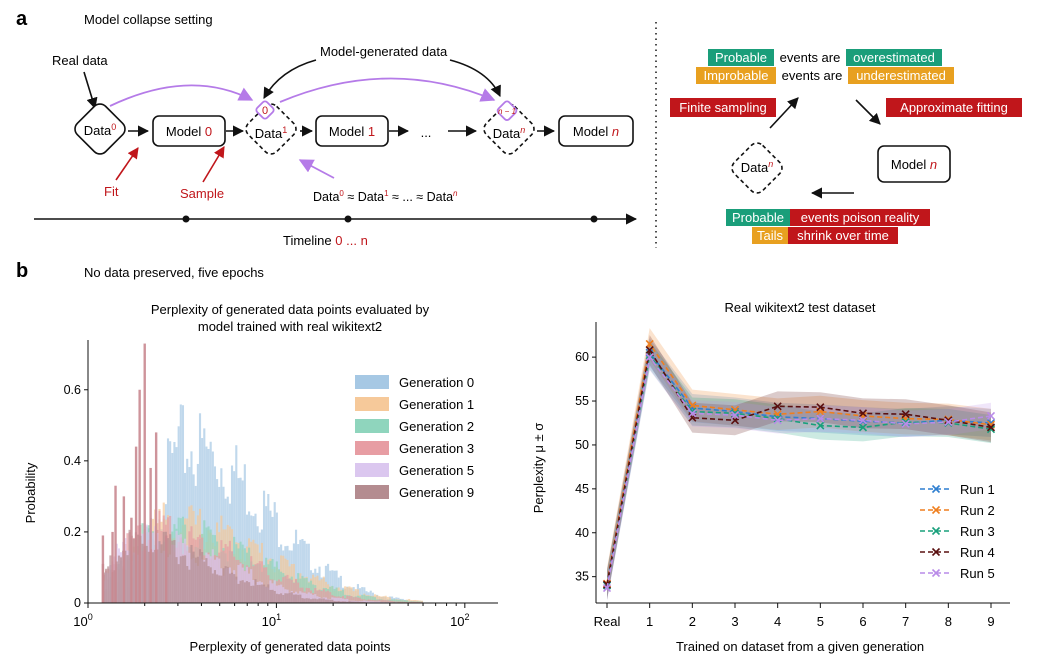 The image size is (1042, 660). I want to click on line-ytick-label: 35, so click(582, 577).